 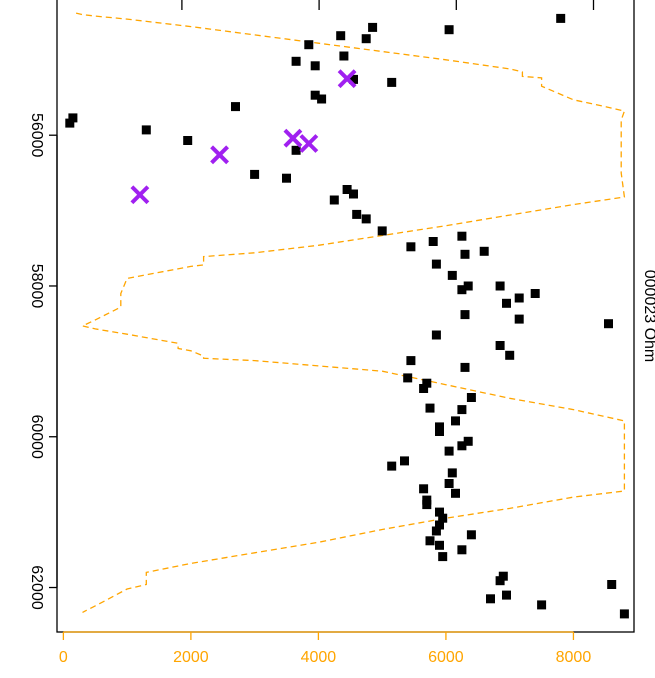 I want to click on bottom-tick-label: 2000, so click(x=191, y=657).